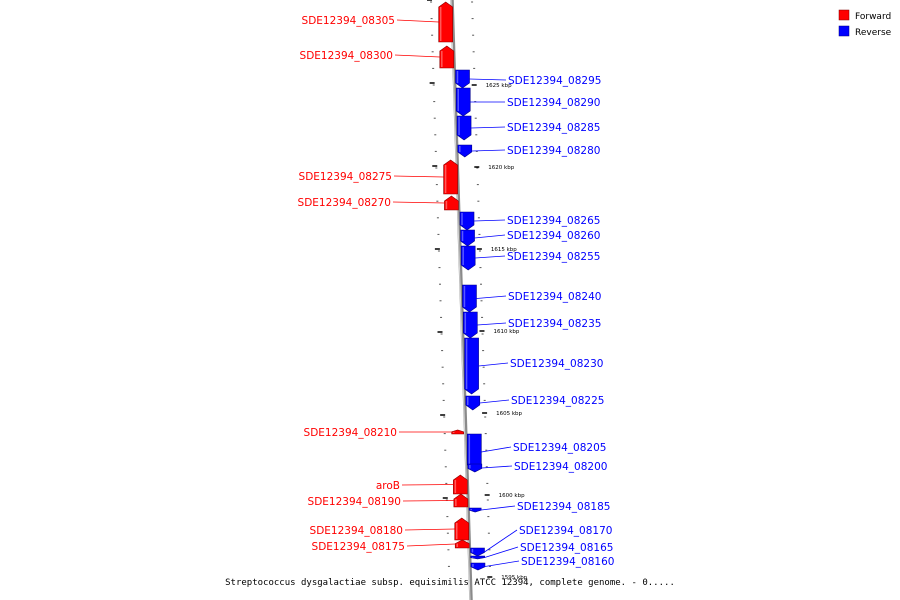 The image size is (900, 600). Describe the element at coordinates (499, 86) in the screenshot. I see `scale-tick-label: 1625 kbp` at that location.